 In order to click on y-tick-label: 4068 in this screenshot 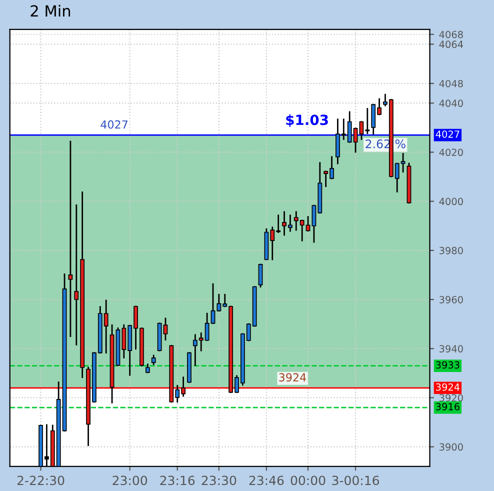, I will do `click(451, 34)`.